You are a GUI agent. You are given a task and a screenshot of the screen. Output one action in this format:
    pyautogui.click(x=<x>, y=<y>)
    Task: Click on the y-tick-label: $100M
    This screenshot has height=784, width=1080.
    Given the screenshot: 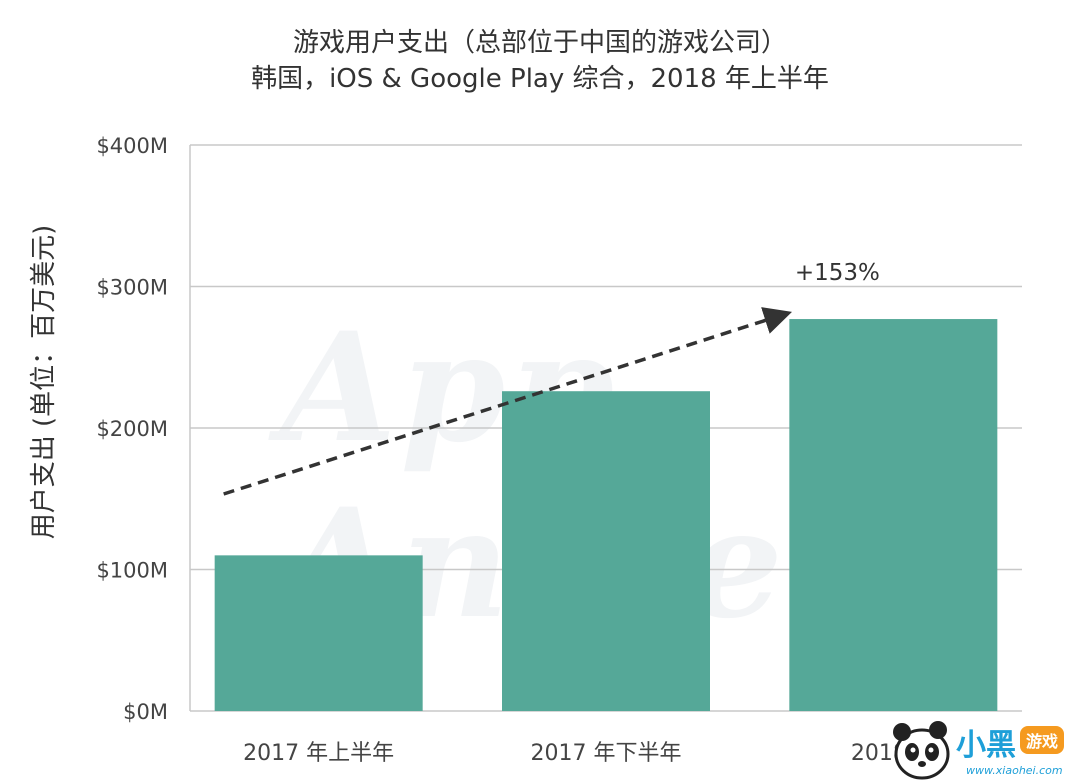 What is the action you would take?
    pyautogui.click(x=132, y=571)
    